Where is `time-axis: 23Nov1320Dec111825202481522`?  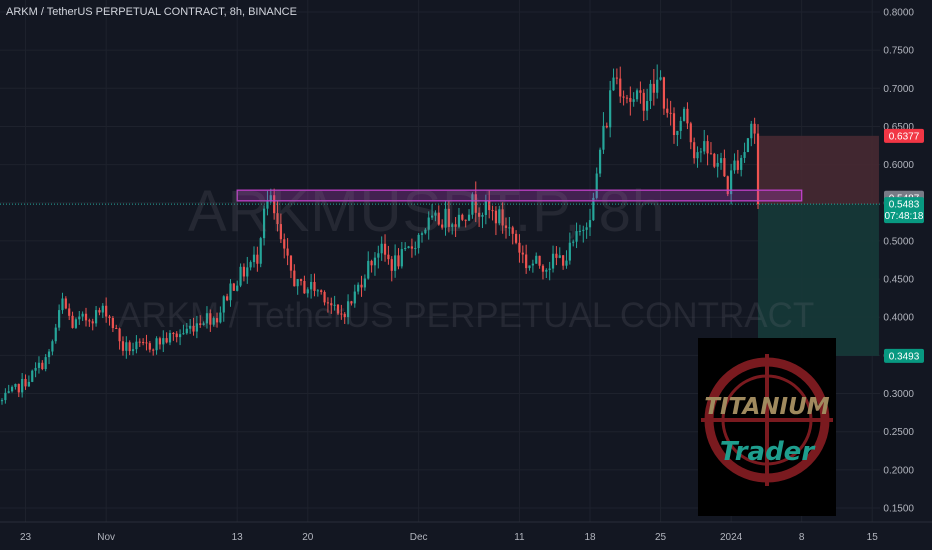 time-axis: 23Nov1320Dec111825202481522 is located at coordinates (466, 535).